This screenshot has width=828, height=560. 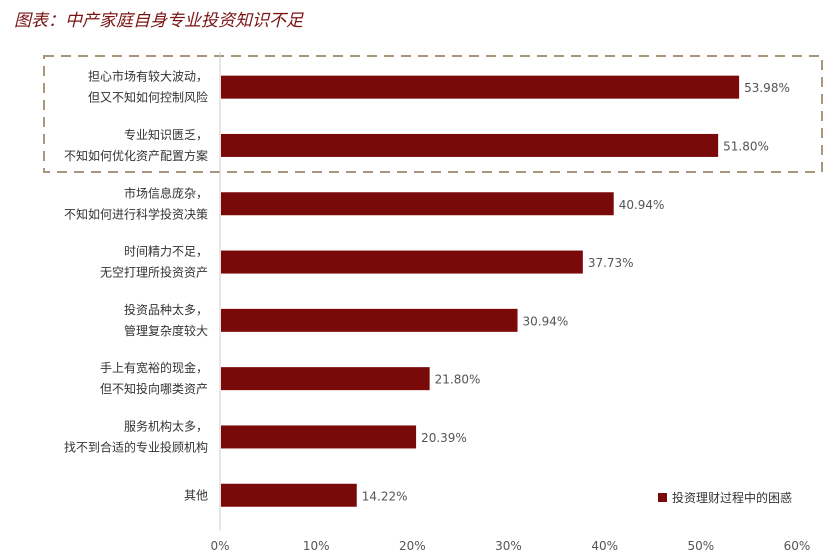 What do you see at coordinates (767, 88) in the screenshot?
I see `data-label: 53.98%` at bounding box center [767, 88].